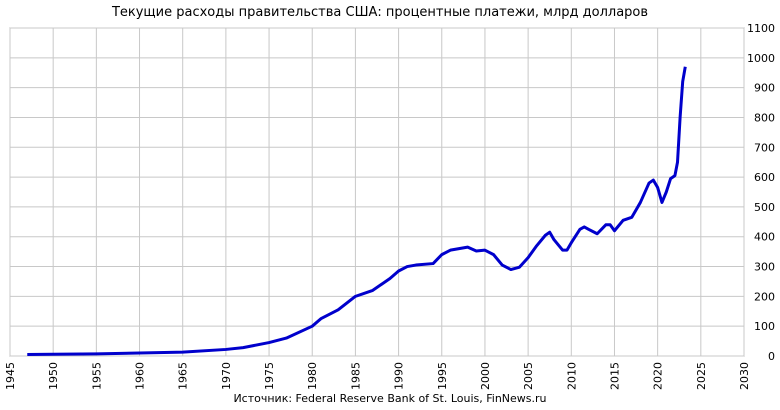  What do you see at coordinates (53, 376) in the screenshot?
I see `x-tick-label: 1950` at bounding box center [53, 376].